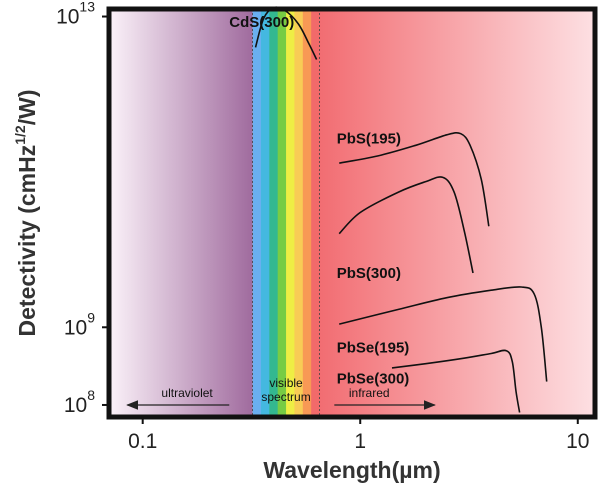 This screenshot has height=487, width=602. I want to click on visible-label-line1: visible, so click(286, 383).